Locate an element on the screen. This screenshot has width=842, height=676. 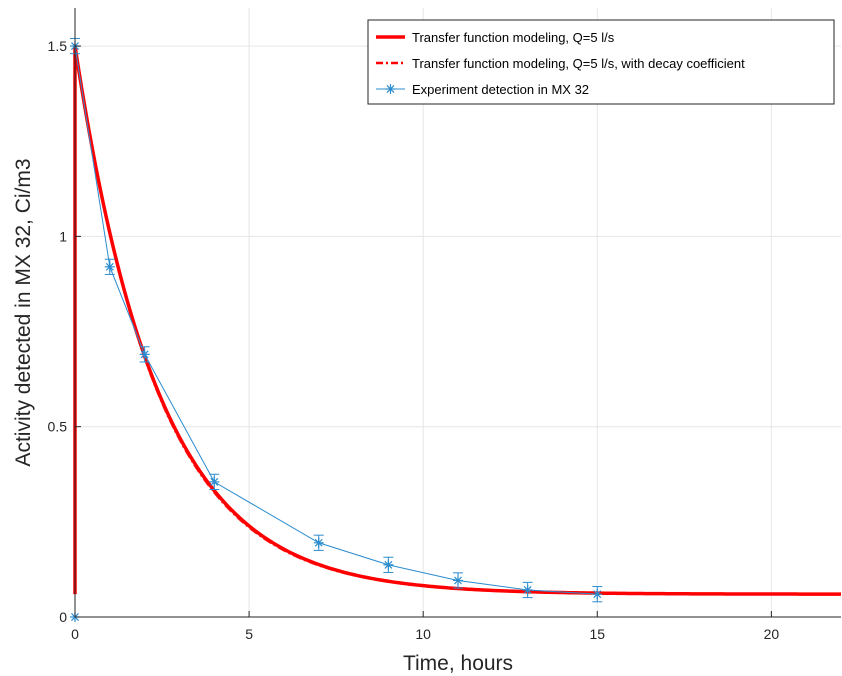
x-tick-label-1: 5 is located at coordinates (249, 634).